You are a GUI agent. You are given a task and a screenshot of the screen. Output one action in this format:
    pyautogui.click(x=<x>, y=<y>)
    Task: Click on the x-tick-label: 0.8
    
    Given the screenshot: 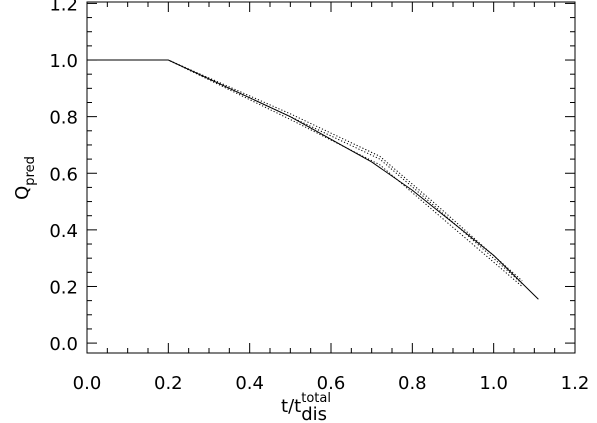 What is the action you would take?
    pyautogui.click(x=412, y=383)
    